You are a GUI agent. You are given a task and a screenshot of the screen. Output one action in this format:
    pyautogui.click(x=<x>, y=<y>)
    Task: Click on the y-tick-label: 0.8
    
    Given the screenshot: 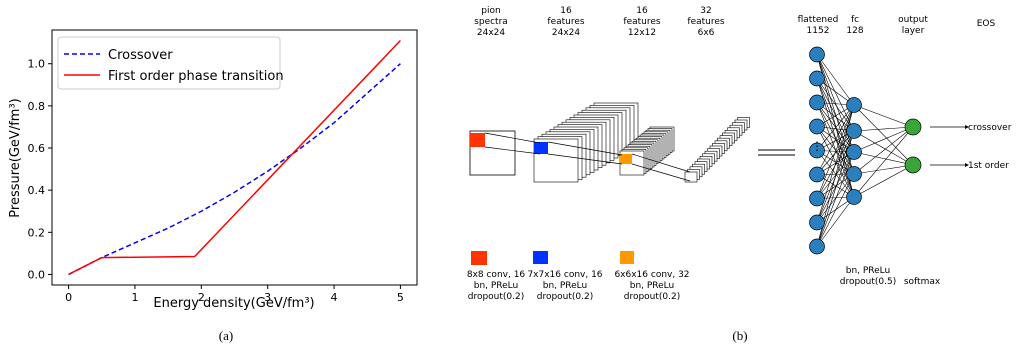 What is the action you would take?
    pyautogui.click(x=37, y=106)
    